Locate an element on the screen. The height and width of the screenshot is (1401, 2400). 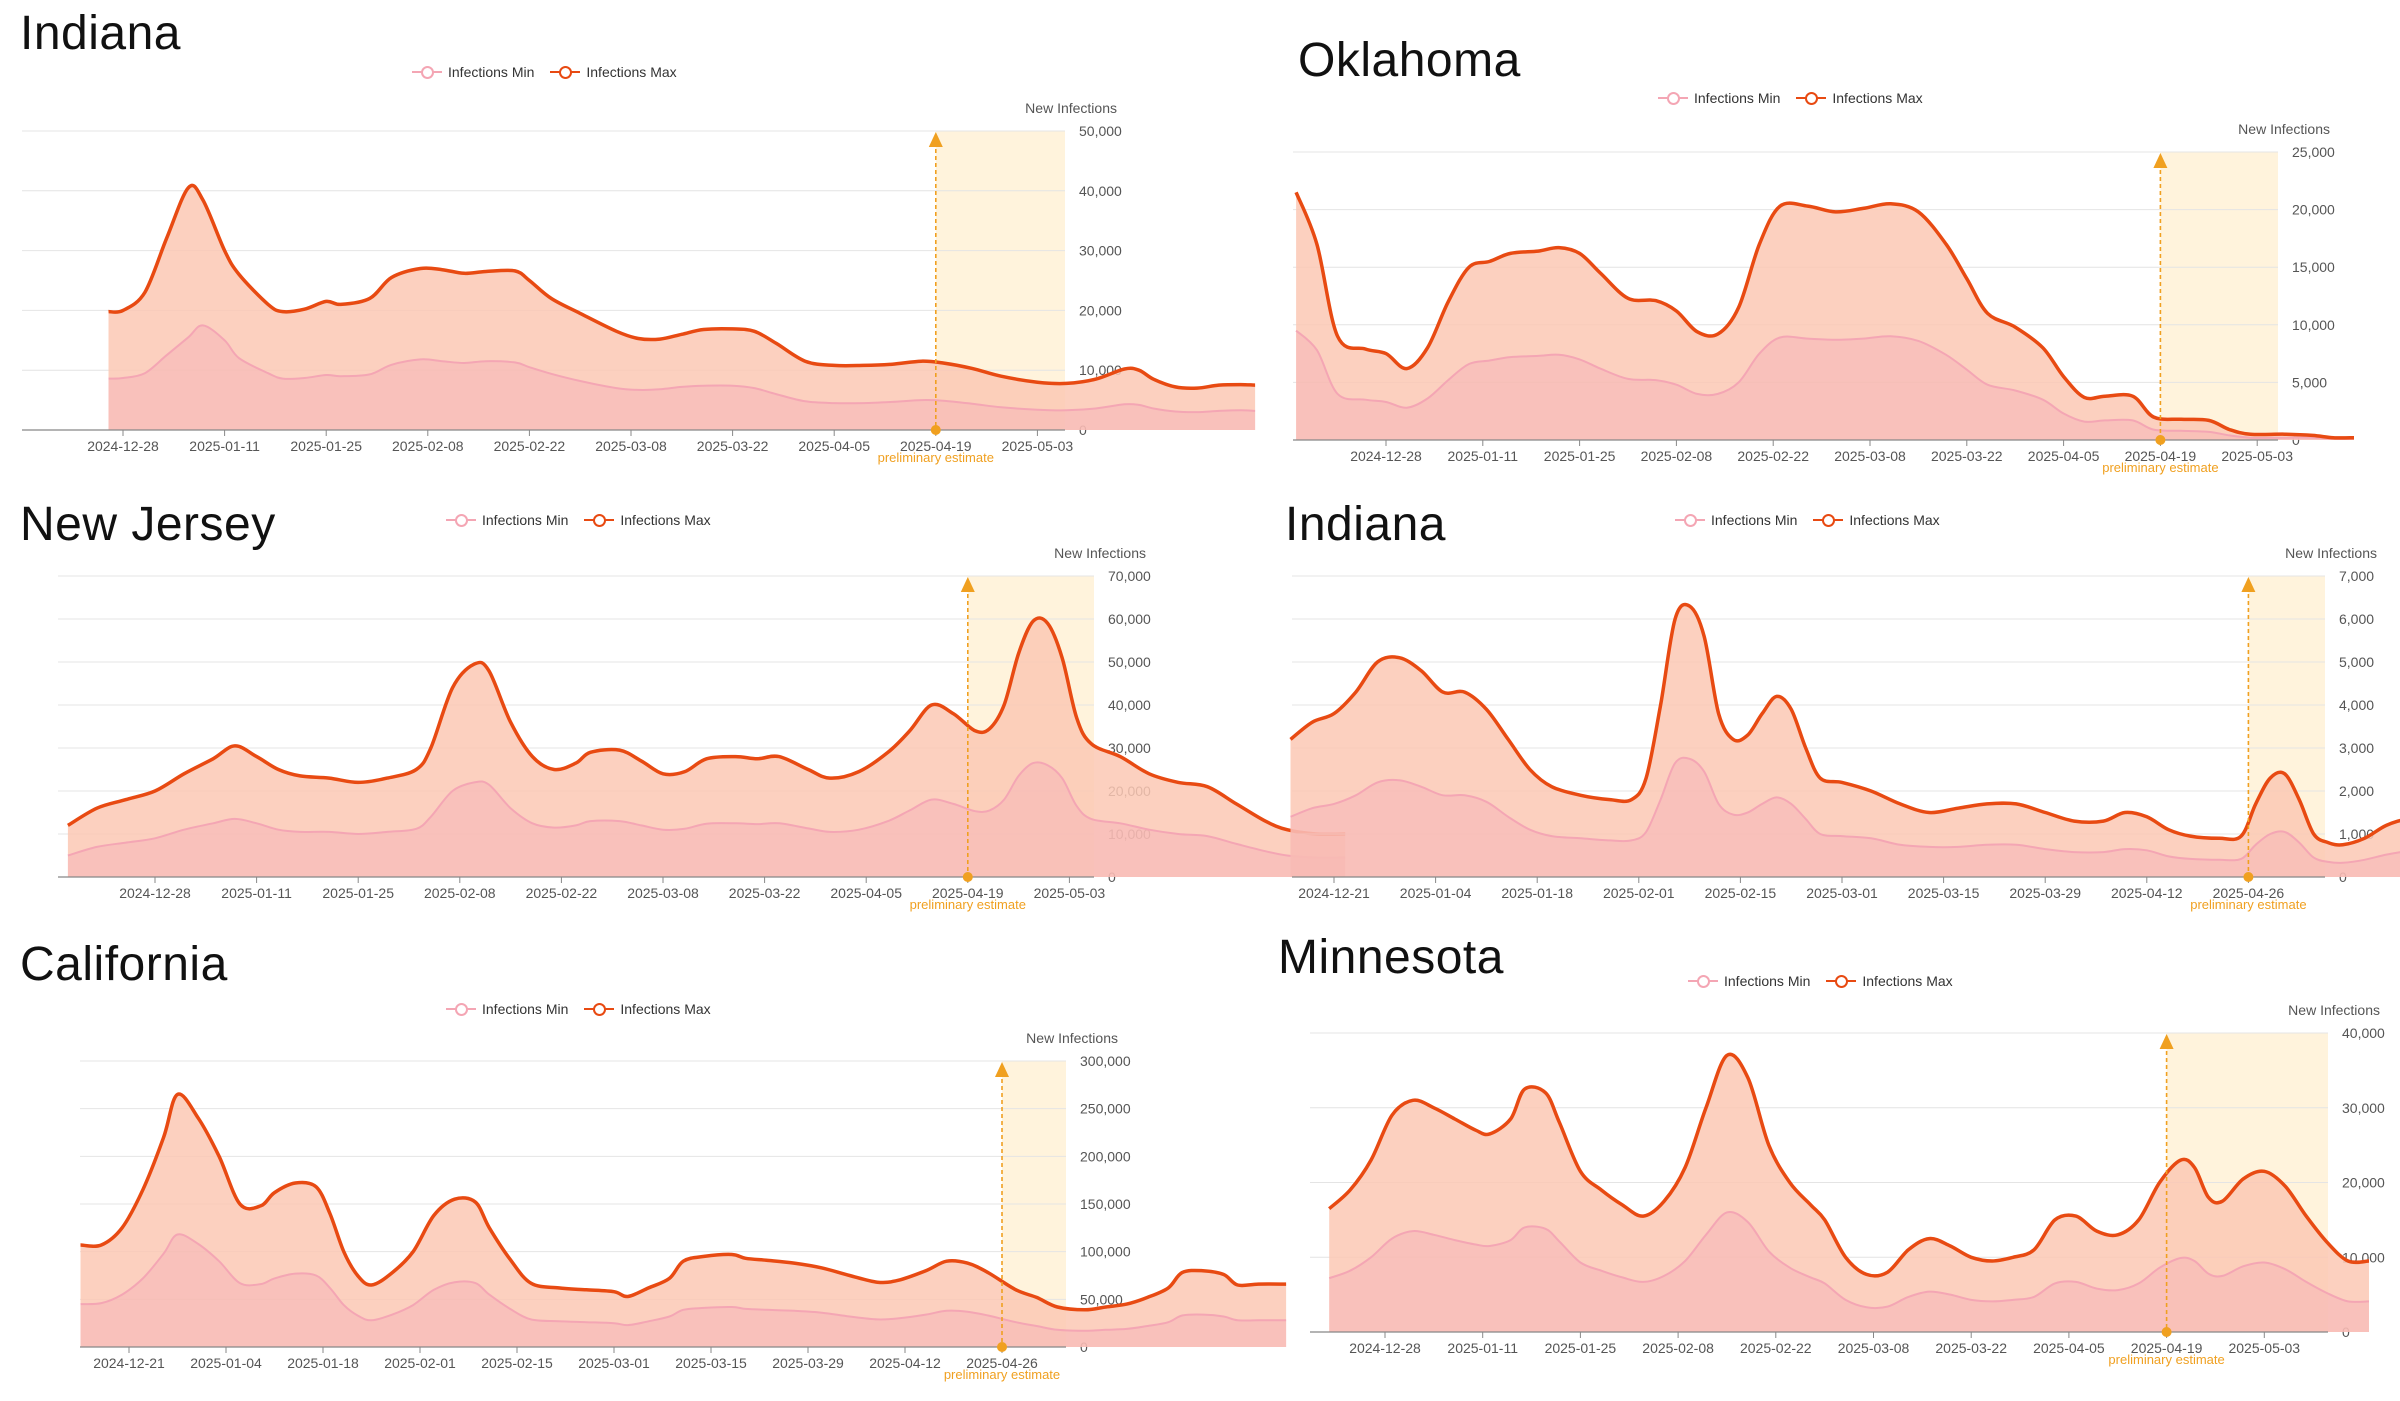
y-tick-label: 6,000 is located at coordinates (2356, 619).